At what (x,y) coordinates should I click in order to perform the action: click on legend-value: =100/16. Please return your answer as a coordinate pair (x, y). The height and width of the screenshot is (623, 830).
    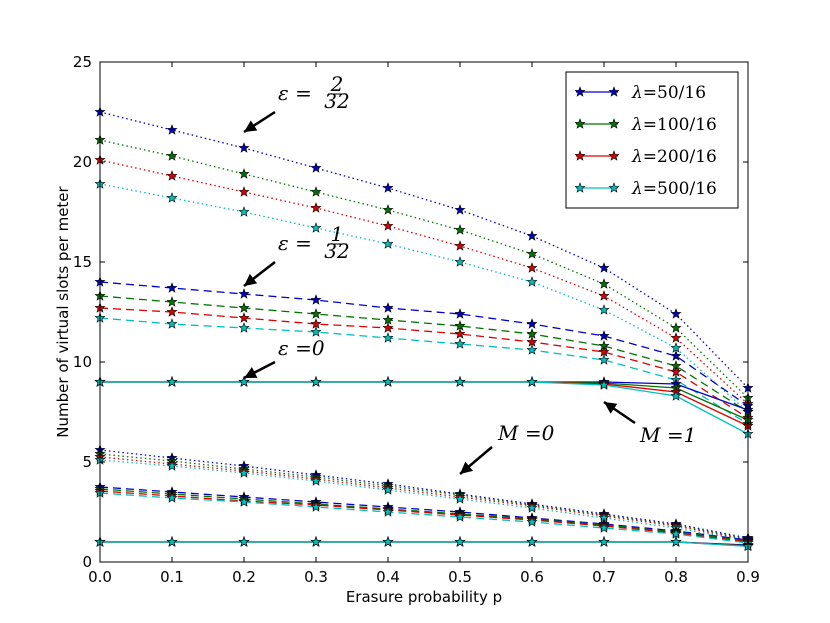
    Looking at the image, I should click on (680, 125).